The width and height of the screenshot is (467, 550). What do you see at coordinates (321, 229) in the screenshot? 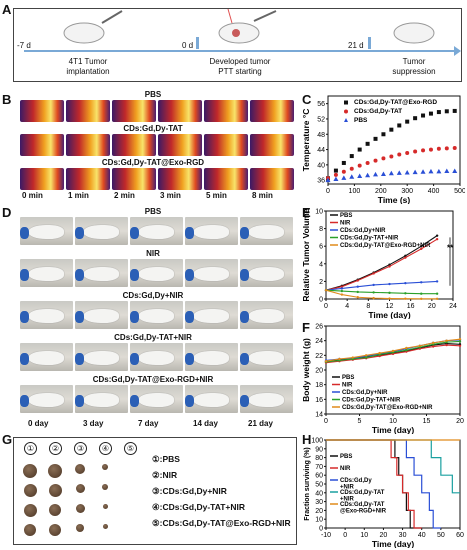
I see `y-tick-label: 8` at bounding box center [321, 229].